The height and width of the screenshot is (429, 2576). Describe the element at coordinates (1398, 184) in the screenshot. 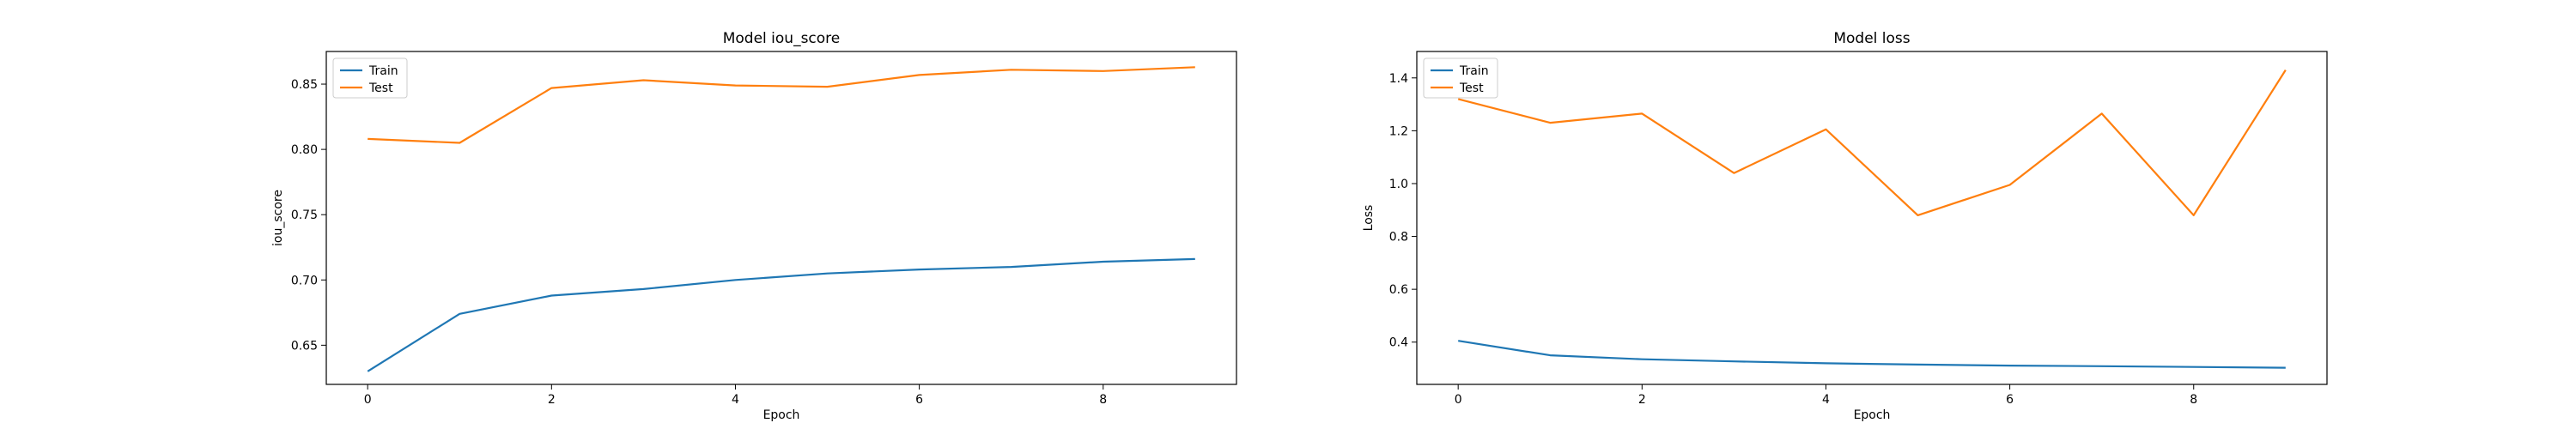

I see `y-tick-label: 1.0` at that location.